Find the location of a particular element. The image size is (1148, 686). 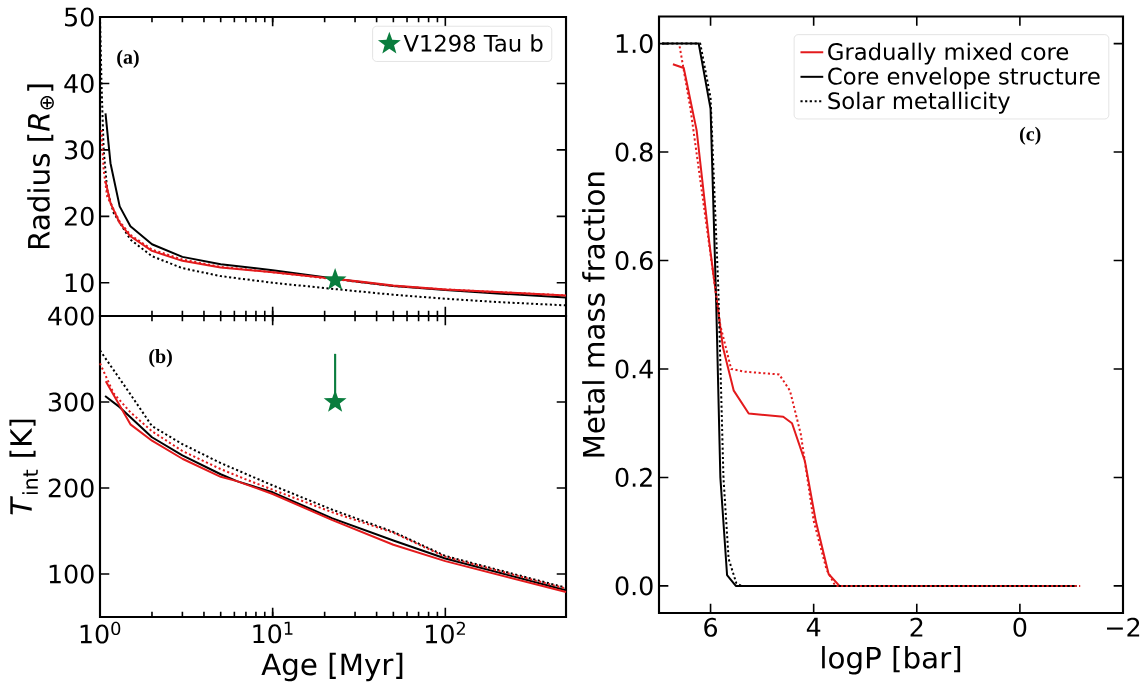

x-tick-label: 10$^{2}$ is located at coordinates (445, 632).